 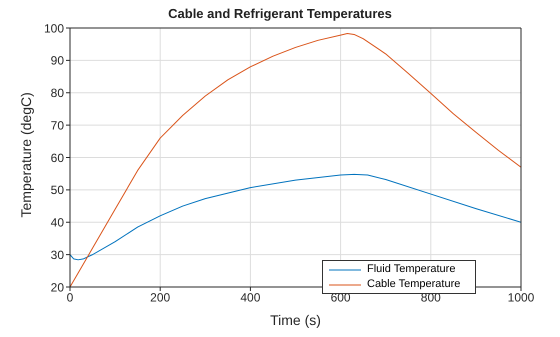 I want to click on x-tick-label: 0, so click(x=70, y=297).